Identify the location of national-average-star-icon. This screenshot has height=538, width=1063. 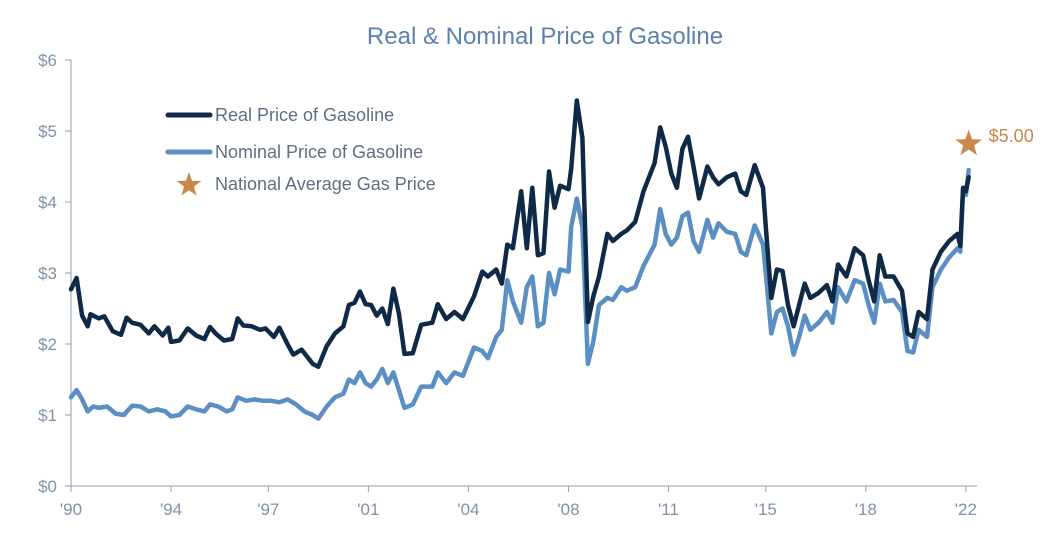
(968, 142).